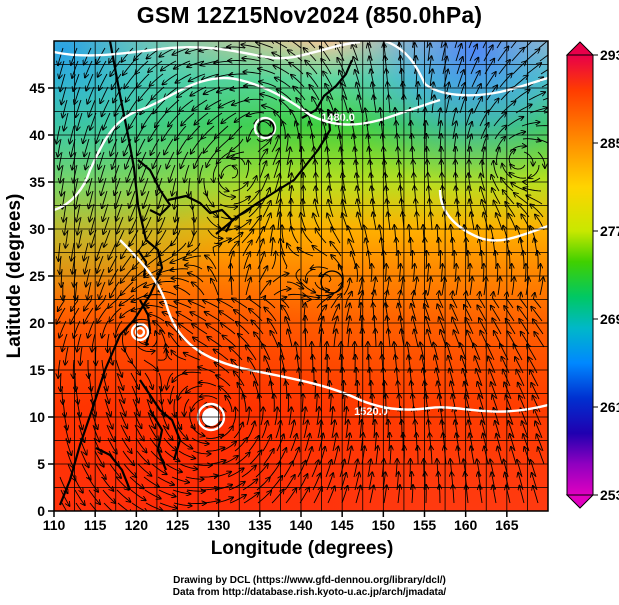 The height and width of the screenshot is (605, 619). I want to click on x-tick-label: 120, so click(137, 525).